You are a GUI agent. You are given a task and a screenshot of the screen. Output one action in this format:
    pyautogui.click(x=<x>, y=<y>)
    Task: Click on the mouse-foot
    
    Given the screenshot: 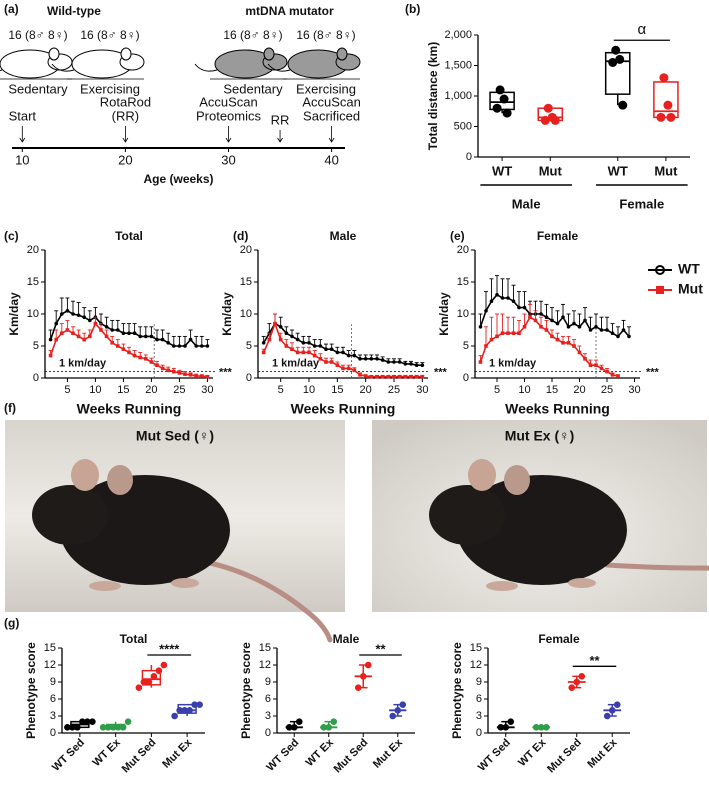 What is the action you would take?
    pyautogui.click(x=502, y=586)
    